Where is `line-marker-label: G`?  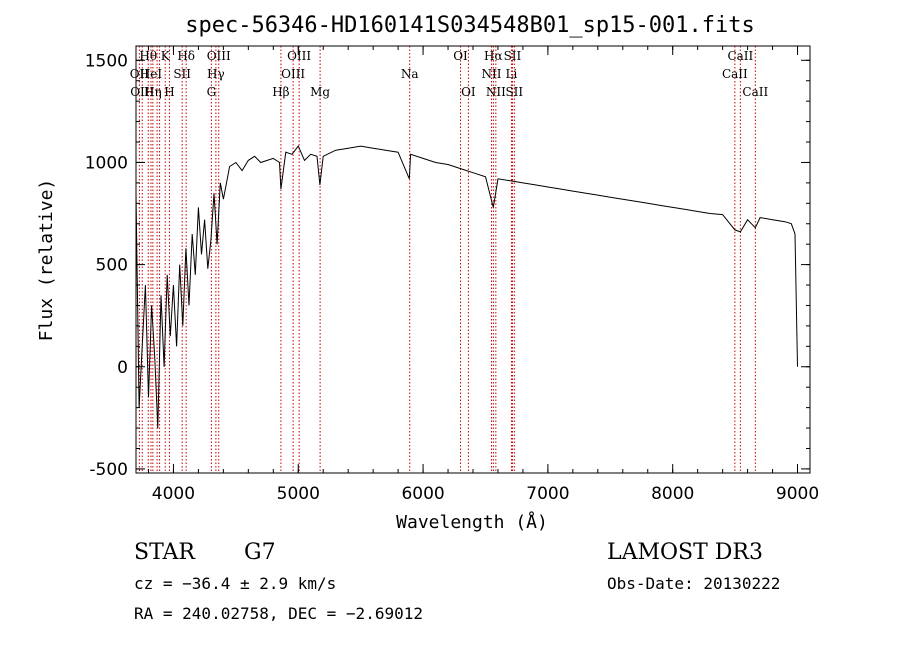
line-marker-label: G is located at coordinates (212, 92).